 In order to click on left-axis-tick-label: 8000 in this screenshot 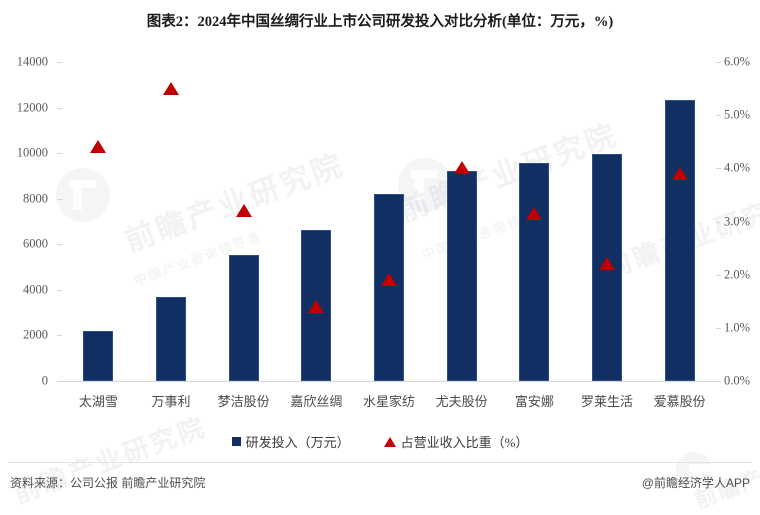, I will do `click(35, 198)`.